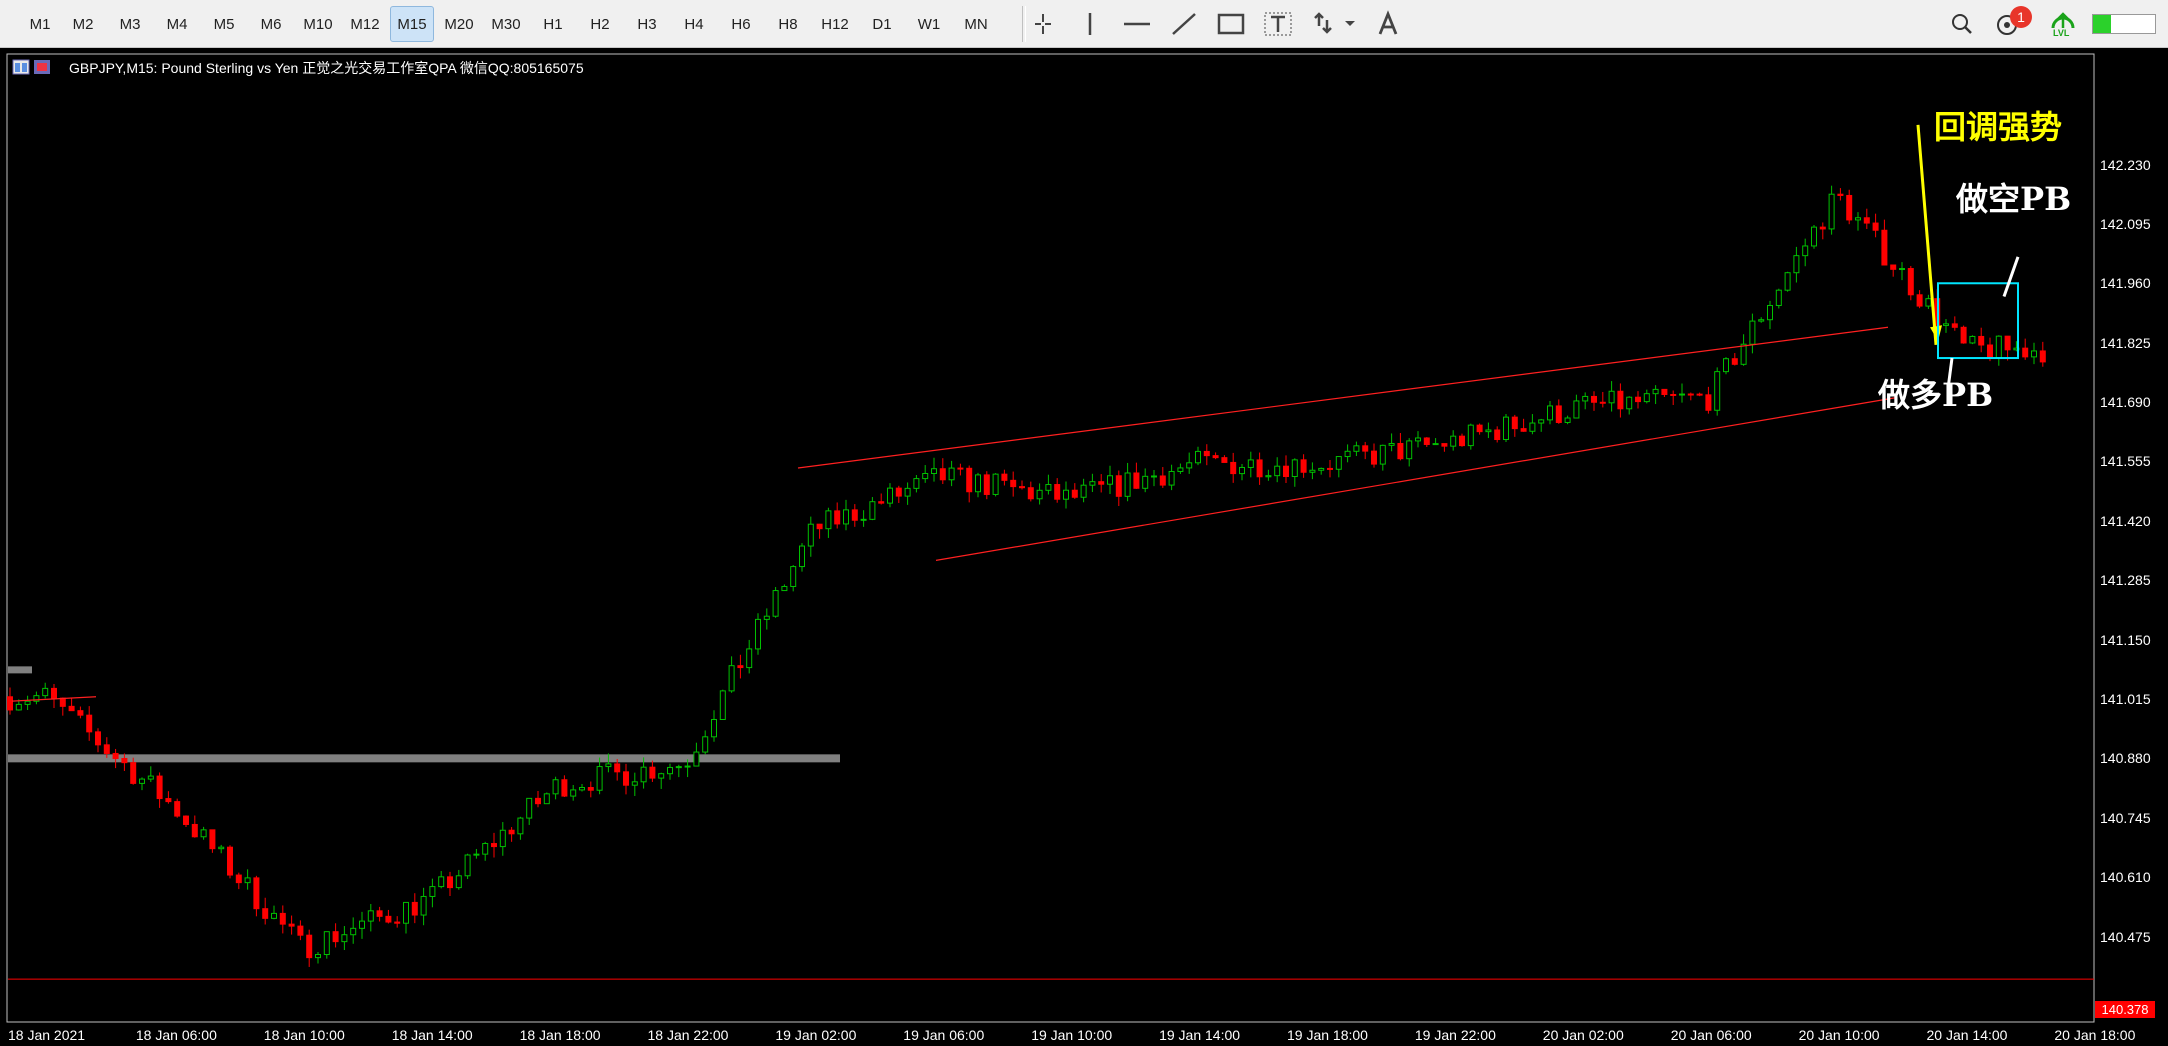  I want to click on timeframe-m6: M6, so click(271, 24).